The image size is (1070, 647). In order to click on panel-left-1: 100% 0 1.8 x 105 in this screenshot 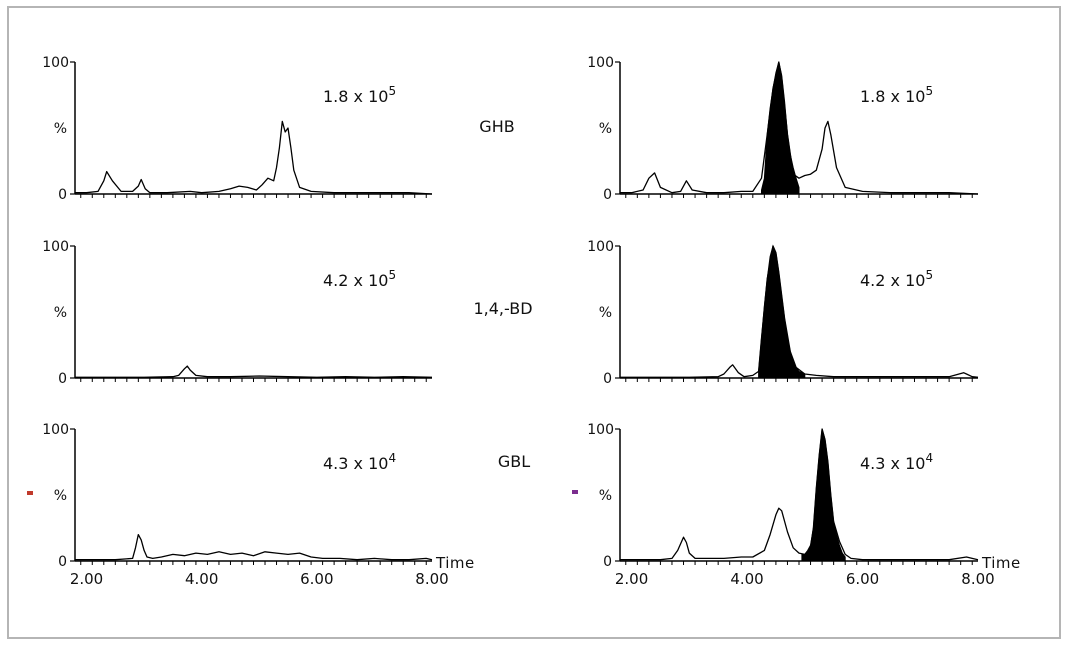, I will do `click(237, 129)`.